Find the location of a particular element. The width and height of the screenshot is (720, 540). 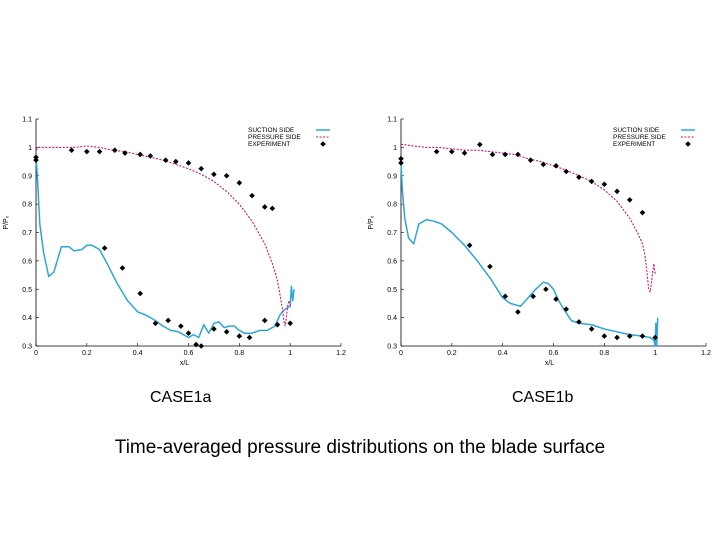

y-tick-label: 0.5 is located at coordinates (27, 290).